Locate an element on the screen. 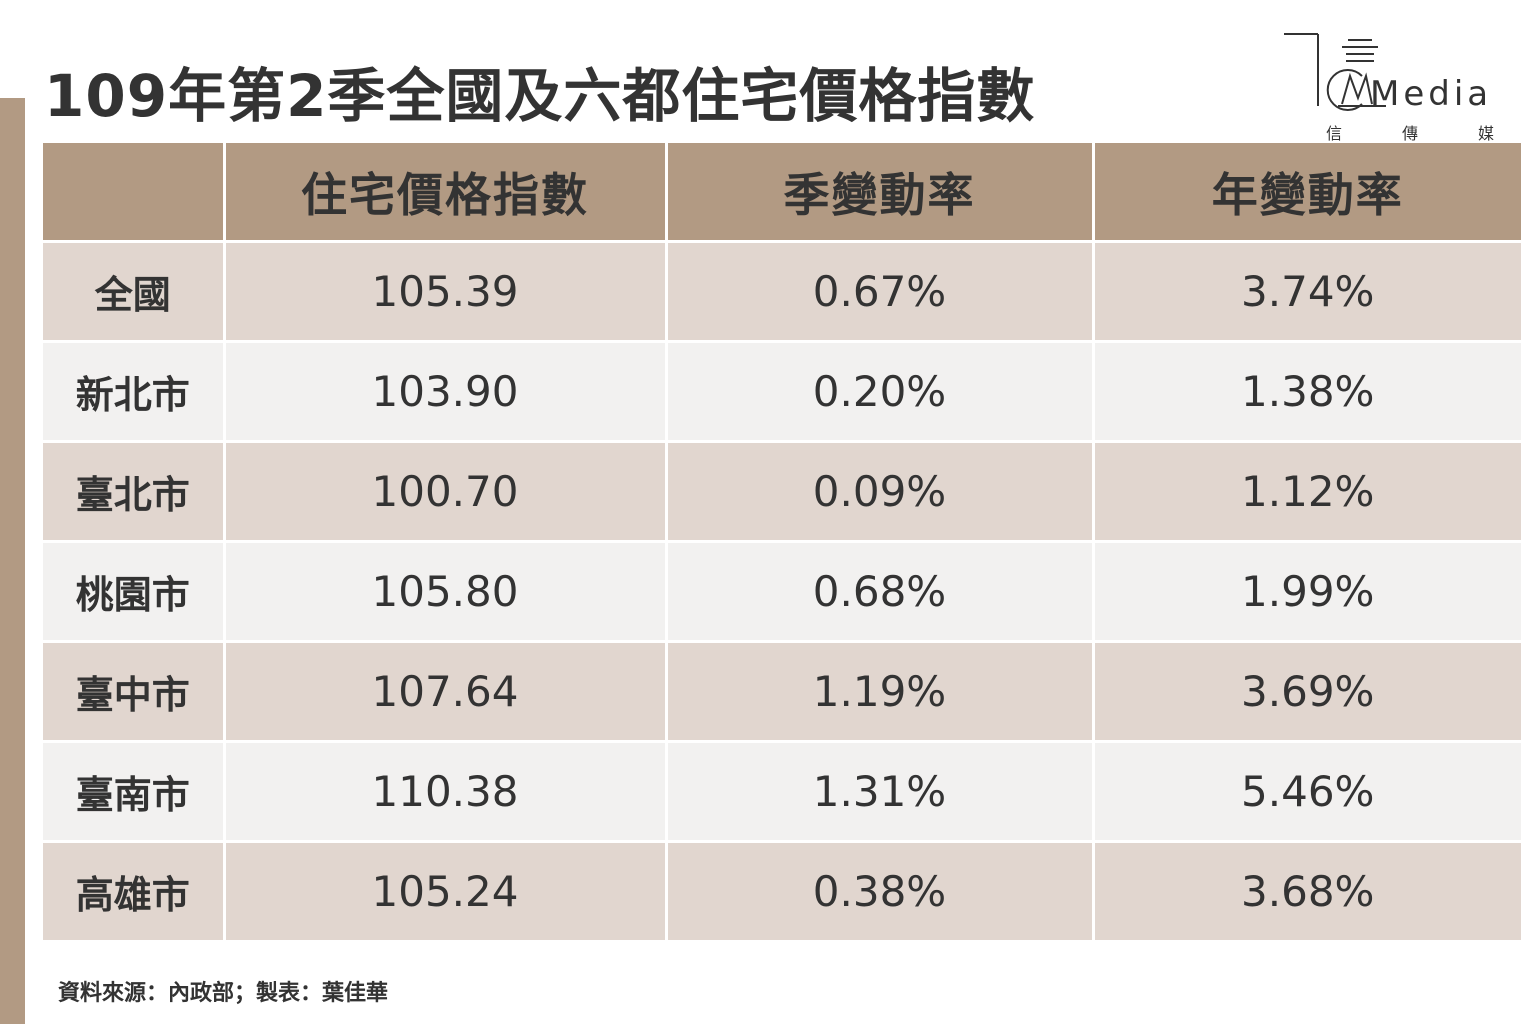 Image resolution: width=1536 pixels, height=1024 pixels. region-cell: 臺北市 is located at coordinates (134, 492).